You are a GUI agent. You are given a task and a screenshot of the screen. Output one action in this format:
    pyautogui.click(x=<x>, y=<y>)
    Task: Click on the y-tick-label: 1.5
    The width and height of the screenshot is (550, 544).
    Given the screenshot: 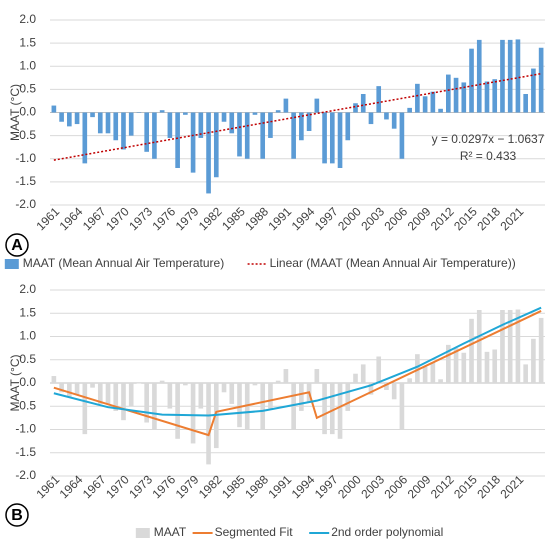 What is the action you would take?
    pyautogui.click(x=27, y=312)
    